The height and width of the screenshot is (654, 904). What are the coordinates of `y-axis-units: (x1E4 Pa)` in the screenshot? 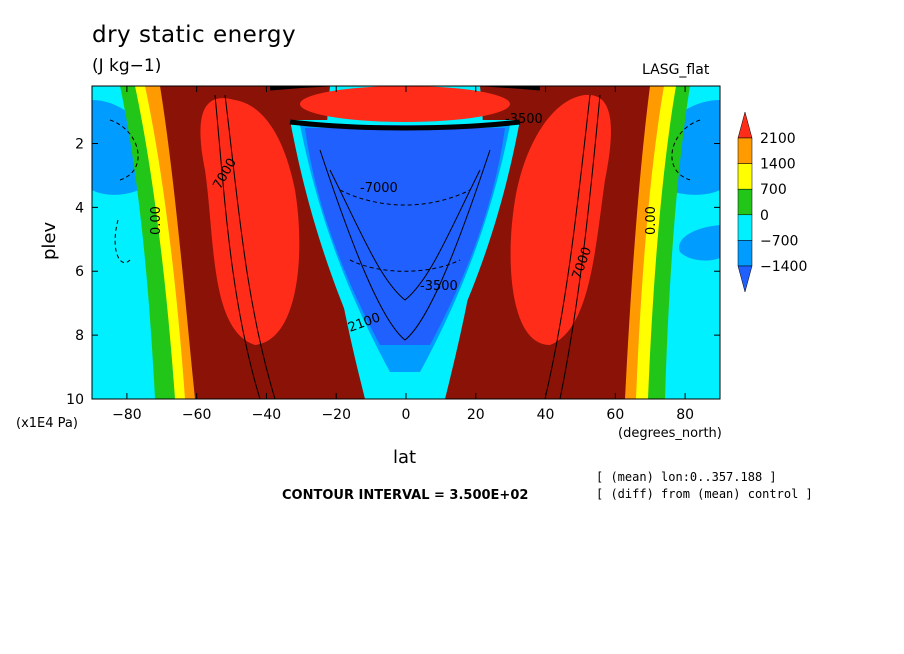 It's located at (47, 423).